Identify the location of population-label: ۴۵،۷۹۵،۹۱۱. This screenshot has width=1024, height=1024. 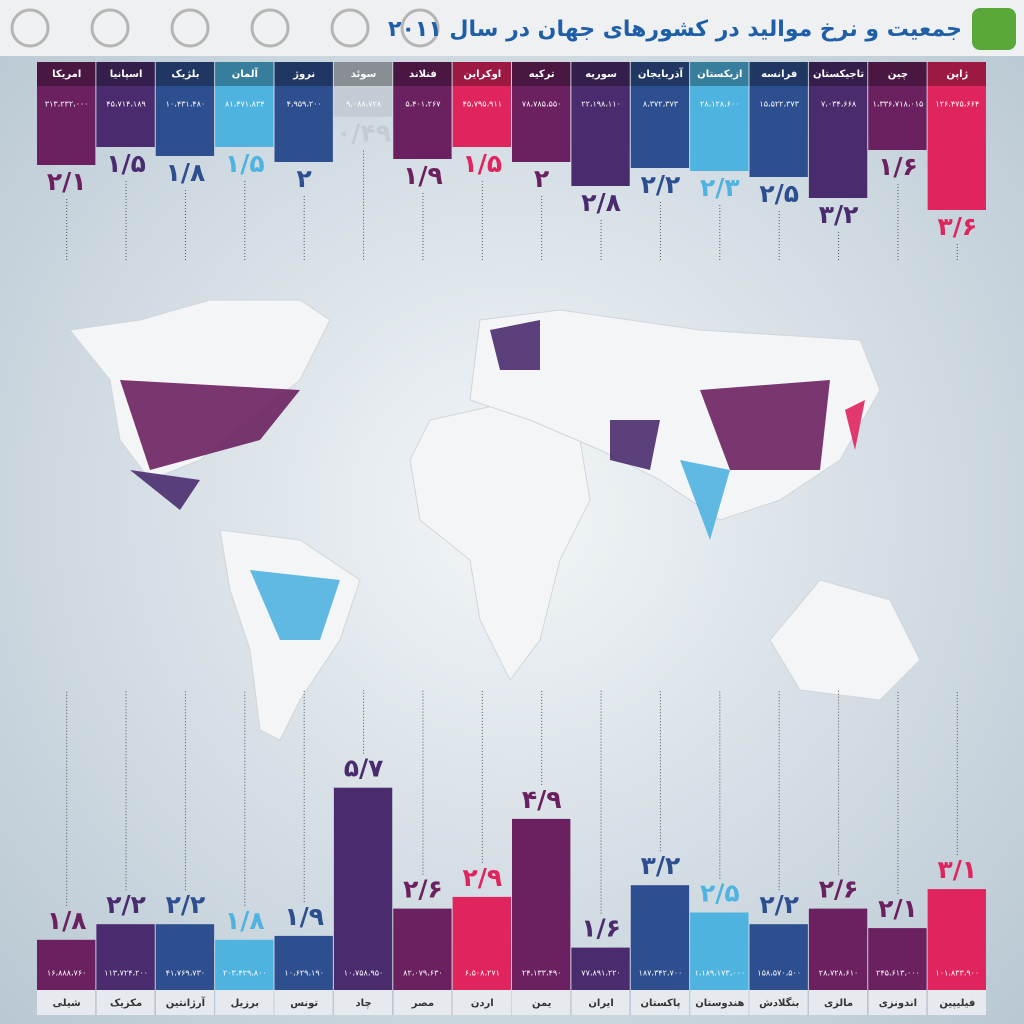
(483, 104).